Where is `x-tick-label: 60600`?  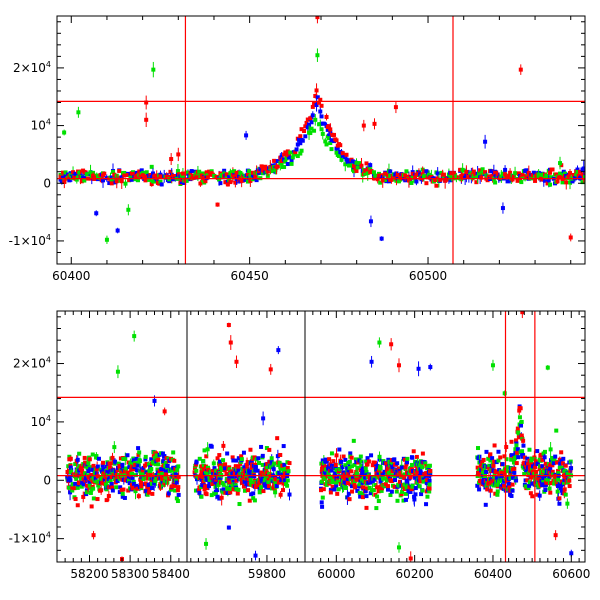 x-tick-label: 60600 is located at coordinates (571, 574).